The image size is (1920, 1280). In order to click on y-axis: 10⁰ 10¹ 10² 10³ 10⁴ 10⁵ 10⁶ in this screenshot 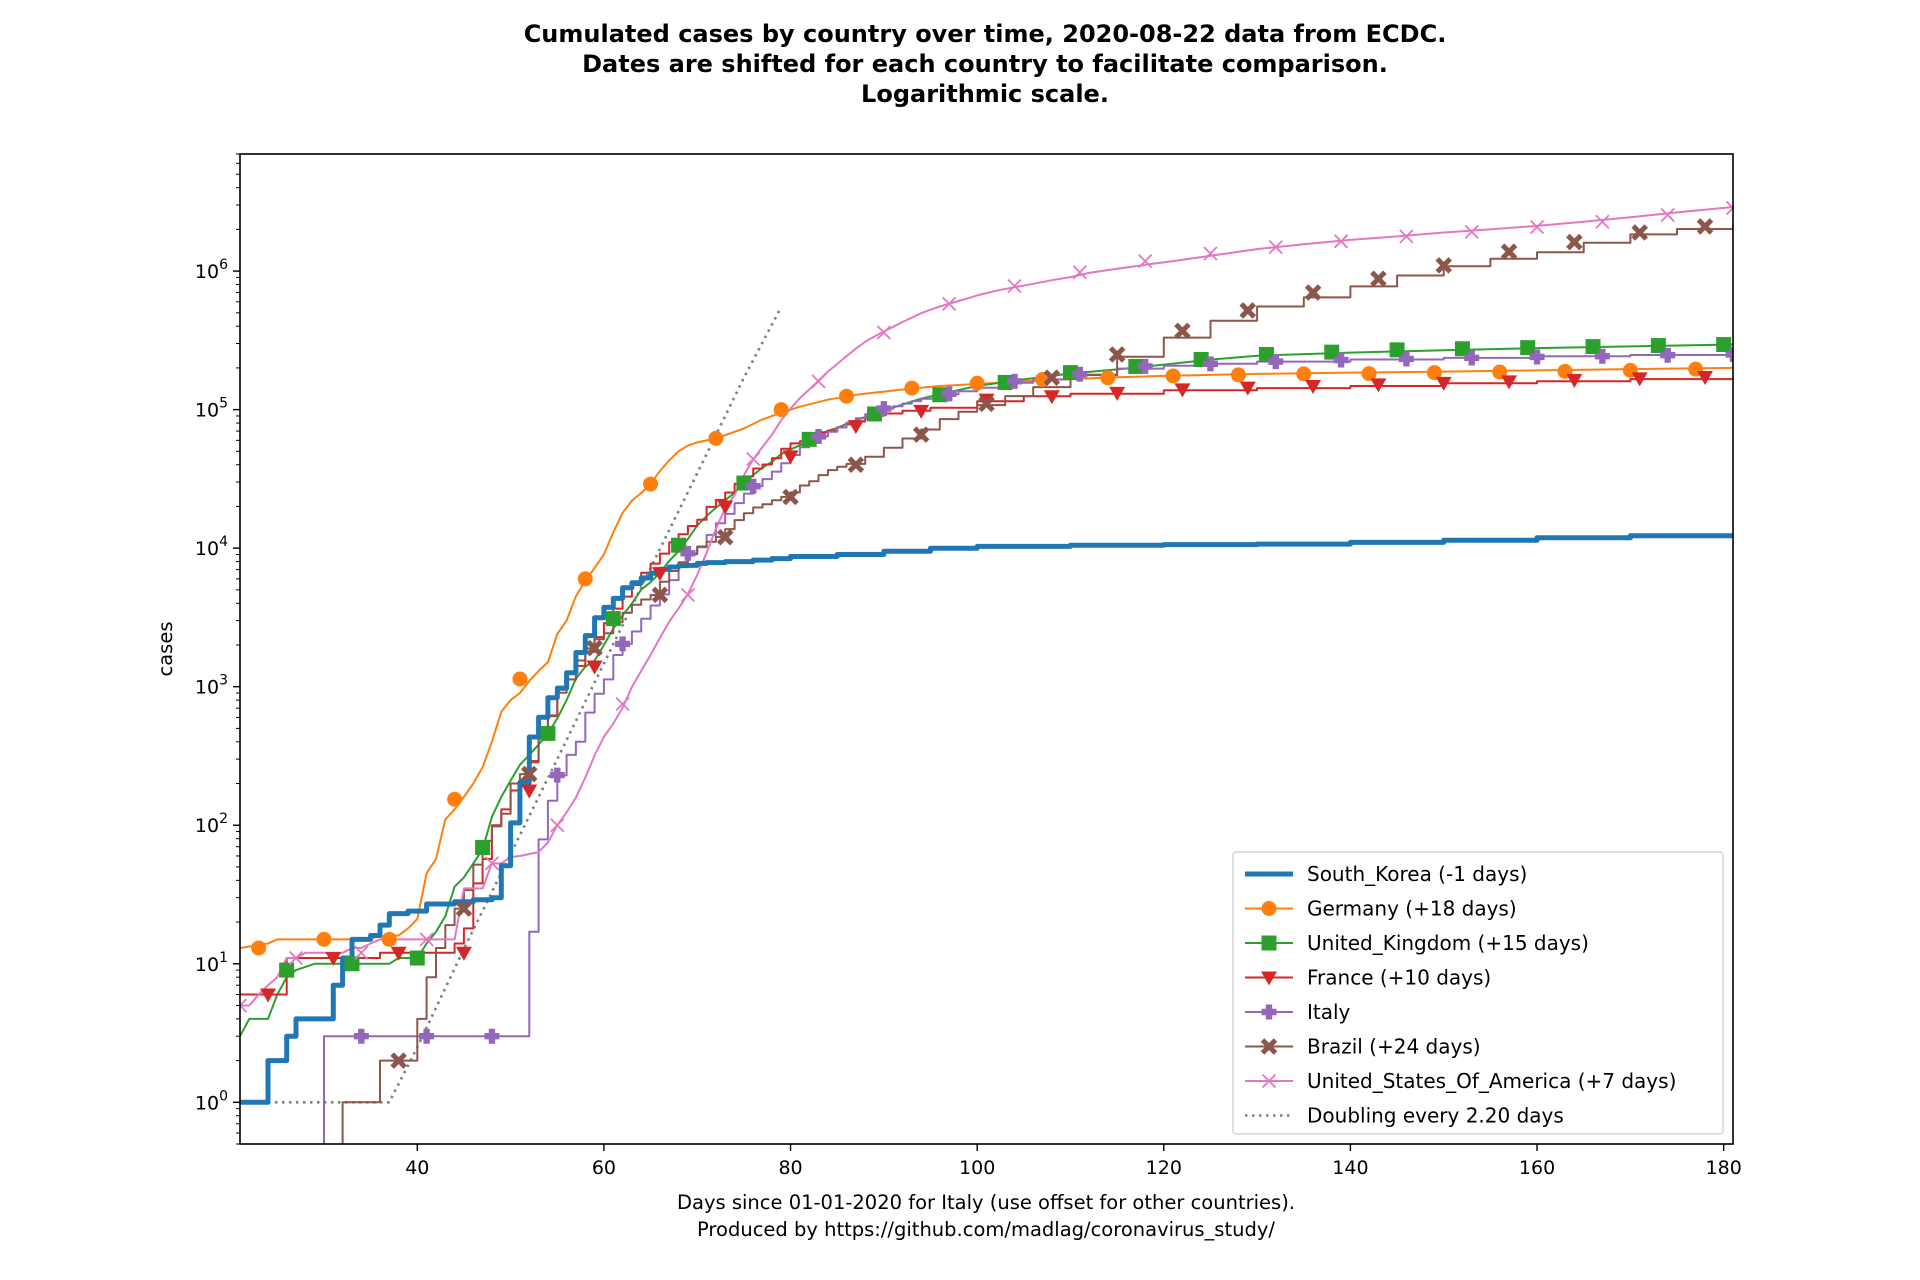, I will do `click(217, 649)`.